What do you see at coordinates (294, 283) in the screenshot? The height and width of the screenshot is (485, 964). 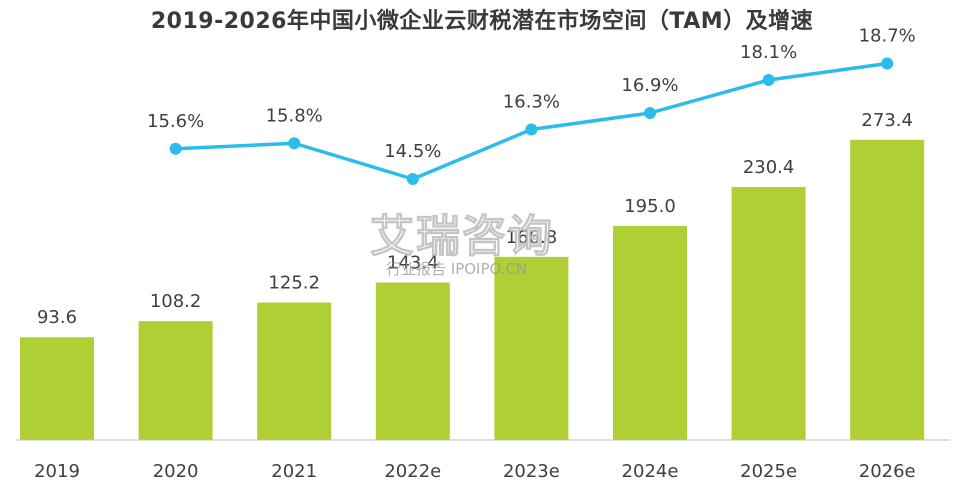 I see `bar-label-2021: 125.2` at bounding box center [294, 283].